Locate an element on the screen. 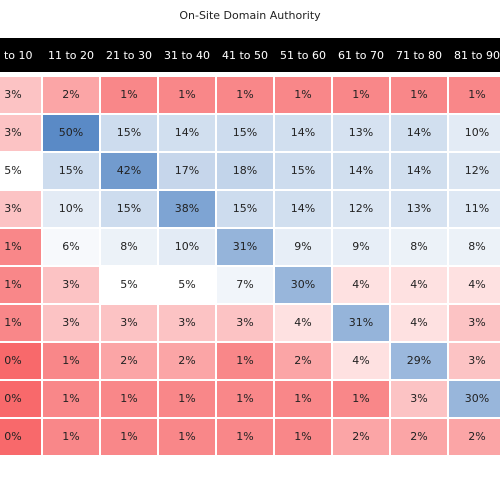 The height and width of the screenshot is (500, 500). cell-label: 18% is located at coordinates (245, 170).